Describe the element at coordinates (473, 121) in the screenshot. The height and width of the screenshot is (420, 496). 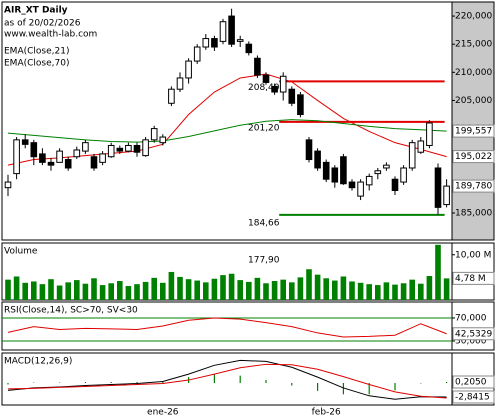
I see `axis-strip` at that location.